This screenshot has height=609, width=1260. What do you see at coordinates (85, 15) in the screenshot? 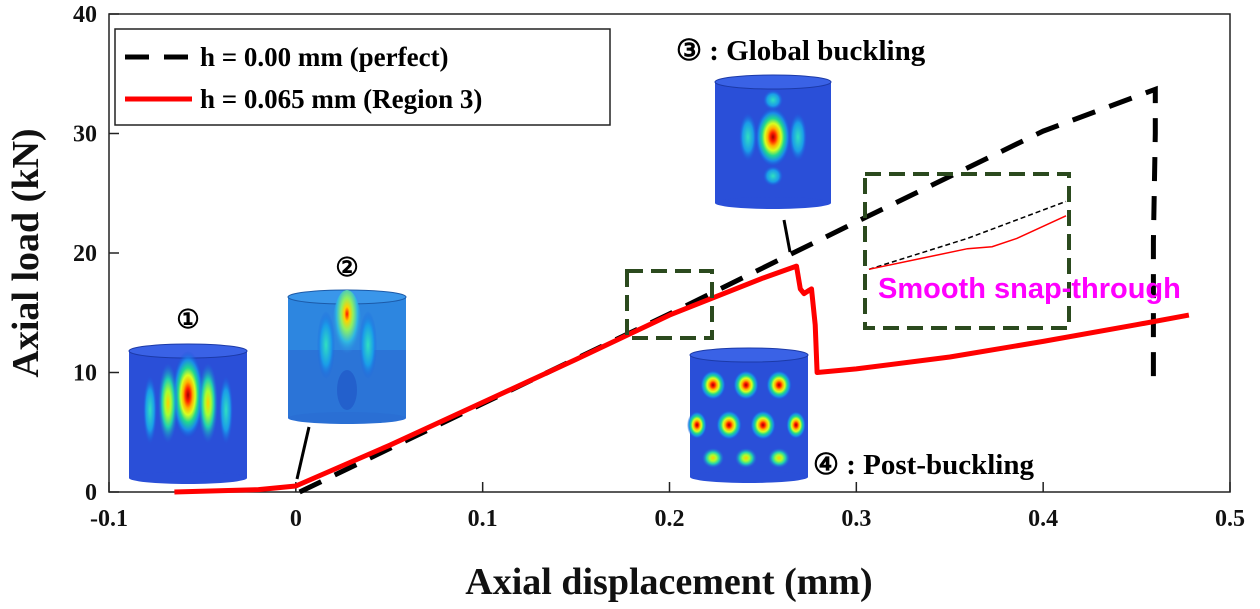
I see `y-tick-label: 40` at bounding box center [85, 15].